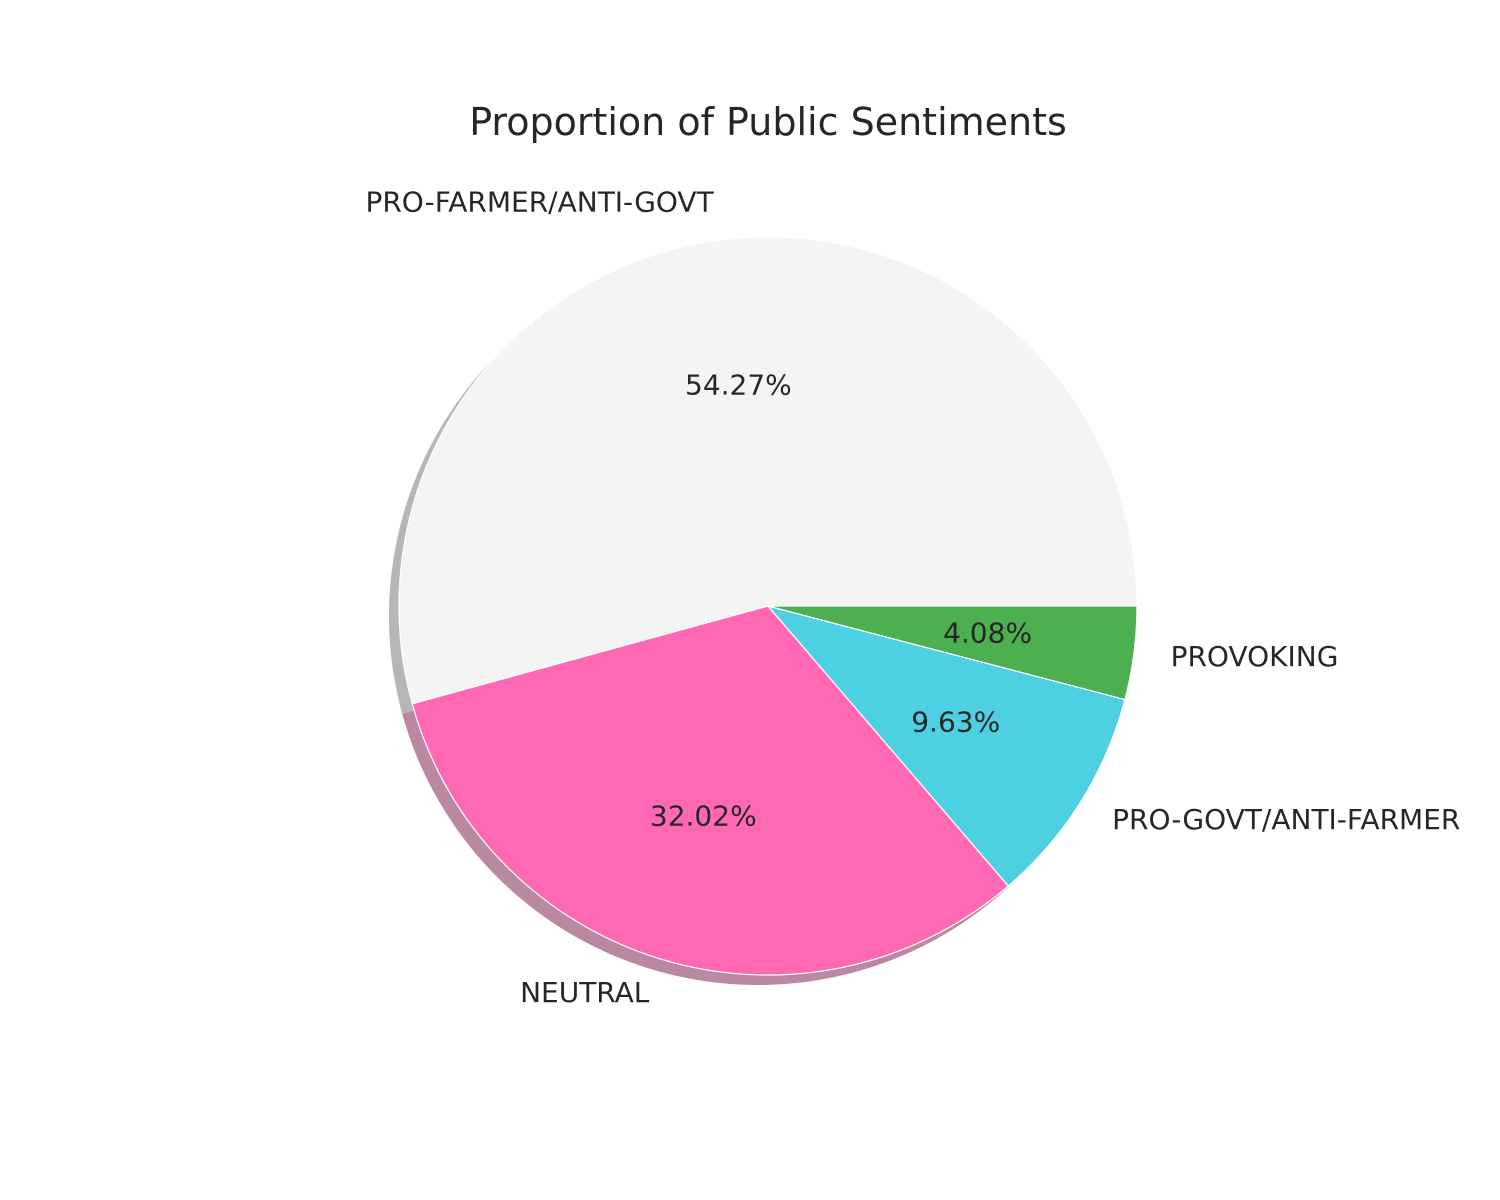 The image size is (1500, 1200). Describe the element at coordinates (539, 202) in the screenshot. I see `slice-label-pro-farmer-anti-govt: PRO-FARMER/ANTI-GOVT` at that location.